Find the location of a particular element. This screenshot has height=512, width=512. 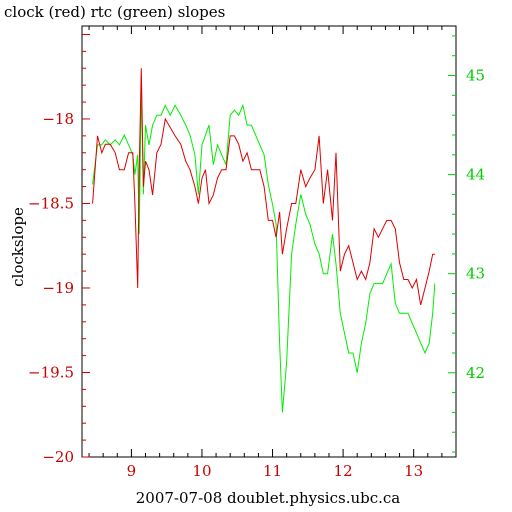

x-tick-label: 10 is located at coordinates (201, 471).